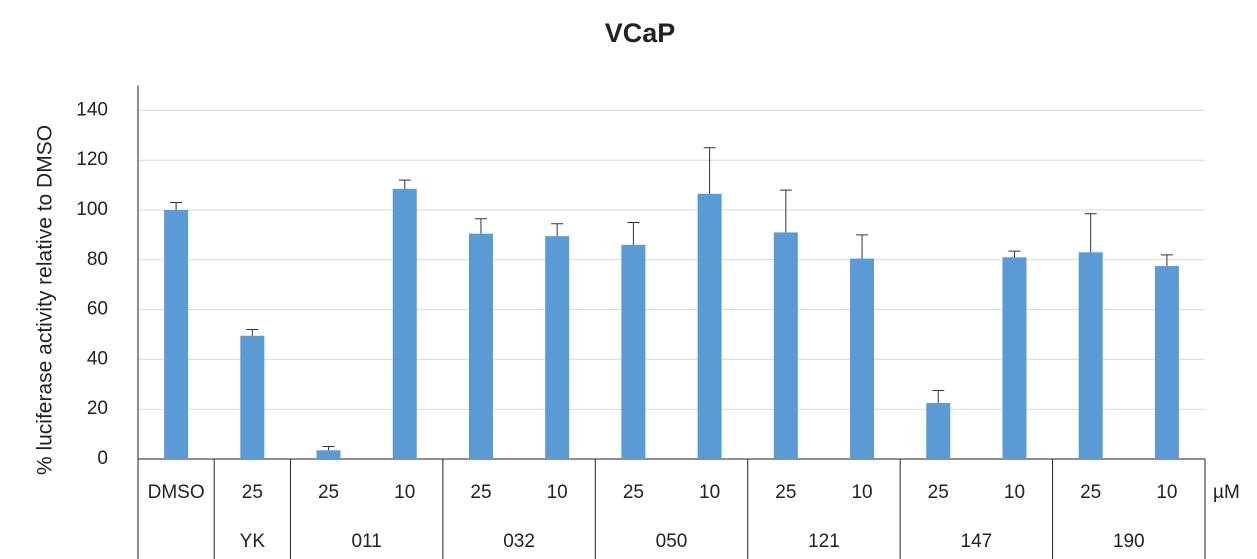  Describe the element at coordinates (1226, 492) in the screenshot. I see `unit-label: µM` at that location.